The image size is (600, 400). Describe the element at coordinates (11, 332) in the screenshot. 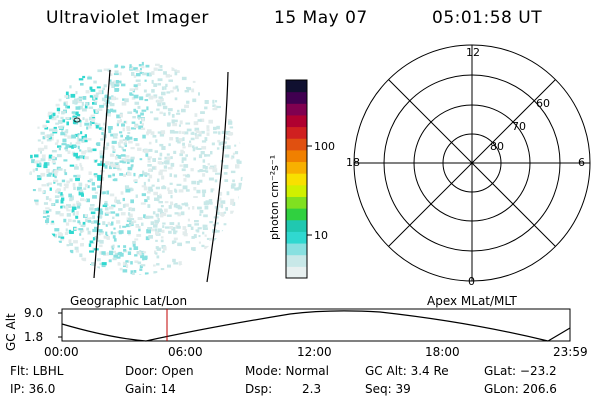

I see `gc-alt-axis-title: GC Alt` at that location.